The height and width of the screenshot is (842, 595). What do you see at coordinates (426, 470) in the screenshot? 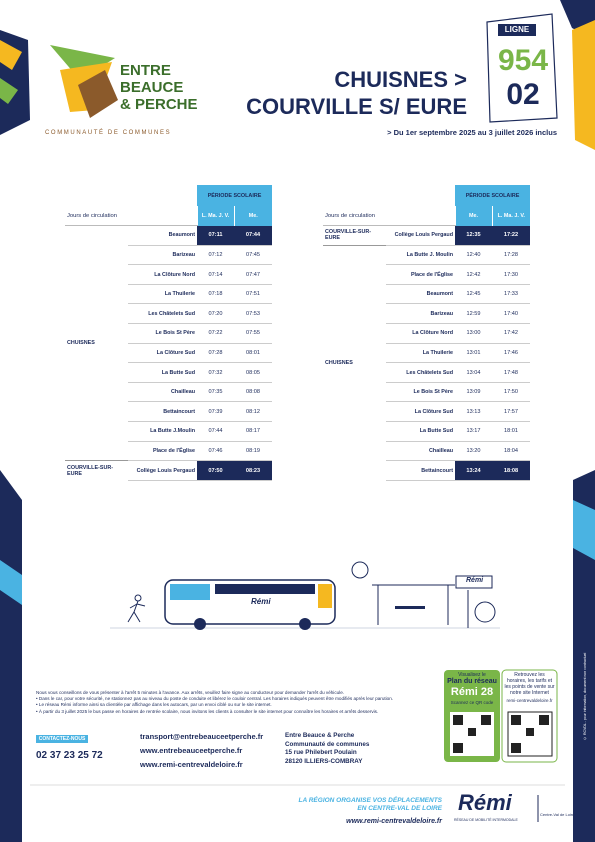
I see `stop-row: Bettaincourt 13:24 18:08` at bounding box center [426, 470].